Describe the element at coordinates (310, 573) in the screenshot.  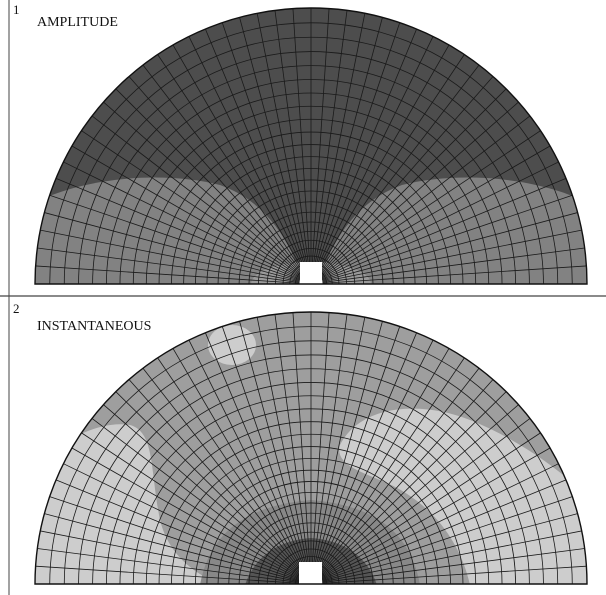
I see `instantaneous-source-hole` at that location.